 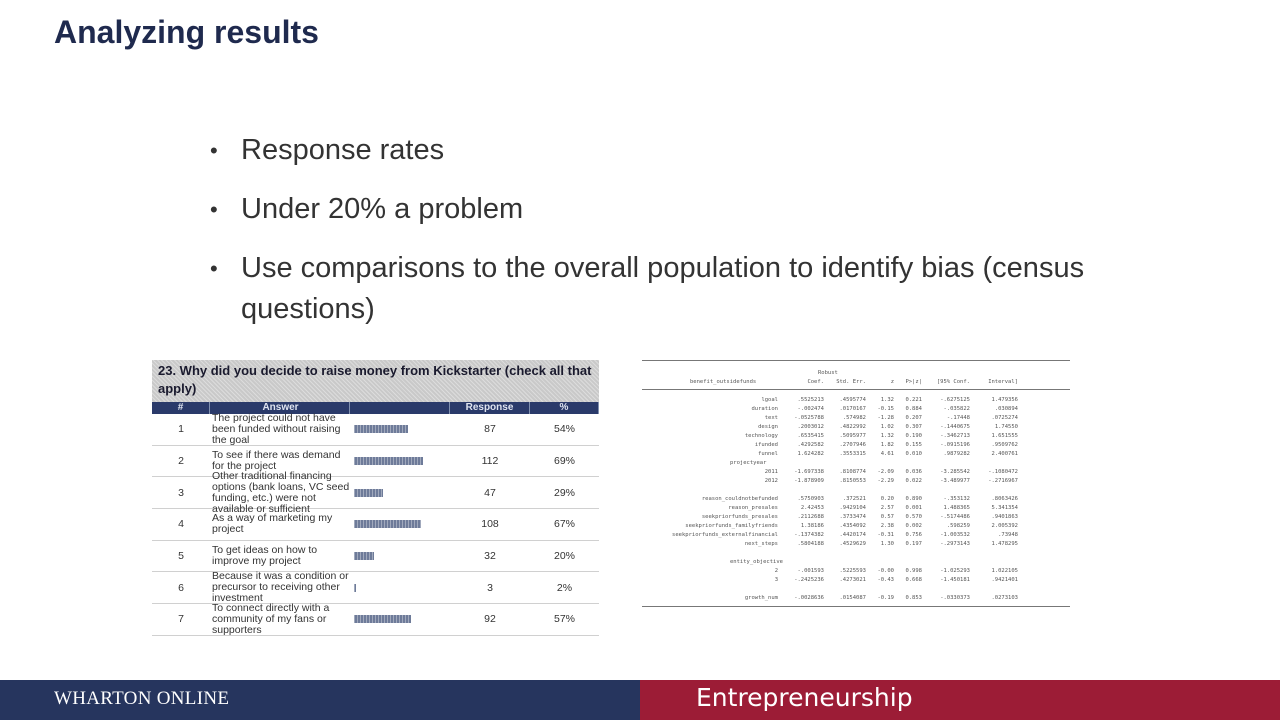 What do you see at coordinates (885, 418) in the screenshot?
I see `regression-cell: -1.28` at bounding box center [885, 418].